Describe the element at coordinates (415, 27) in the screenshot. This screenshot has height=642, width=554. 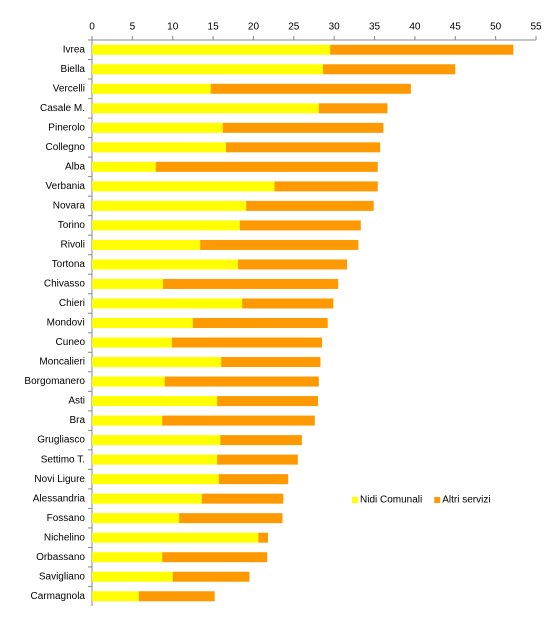
I see `x-tick-label: 40` at that location.